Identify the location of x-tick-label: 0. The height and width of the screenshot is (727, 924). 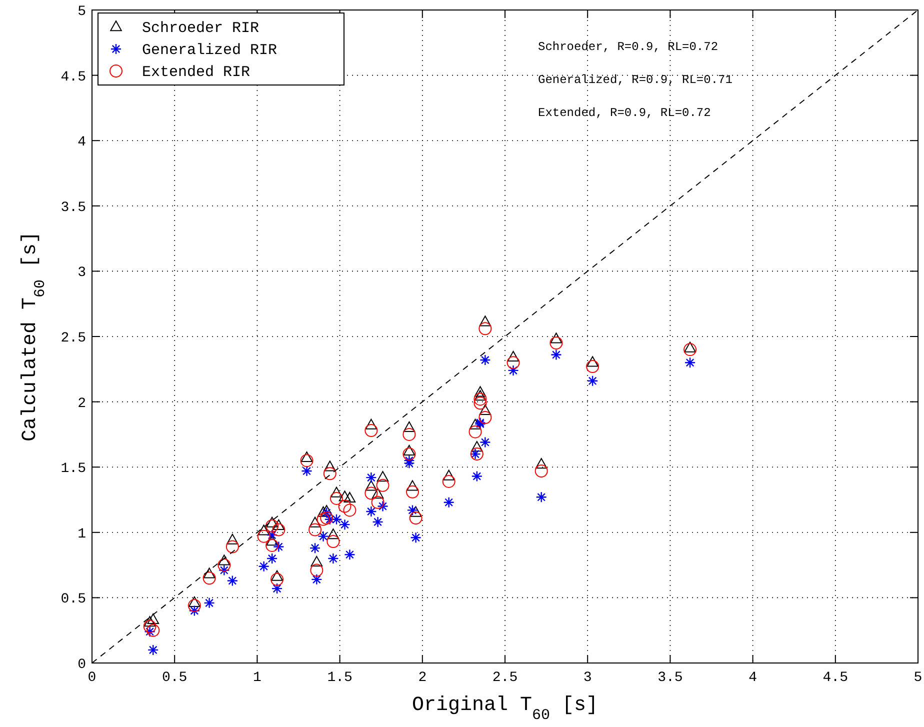
(92, 678).